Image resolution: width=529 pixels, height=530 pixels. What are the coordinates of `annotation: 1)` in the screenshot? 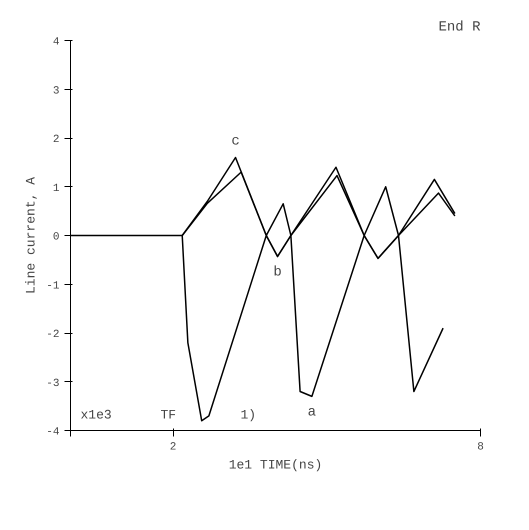 It's located at (248, 415).